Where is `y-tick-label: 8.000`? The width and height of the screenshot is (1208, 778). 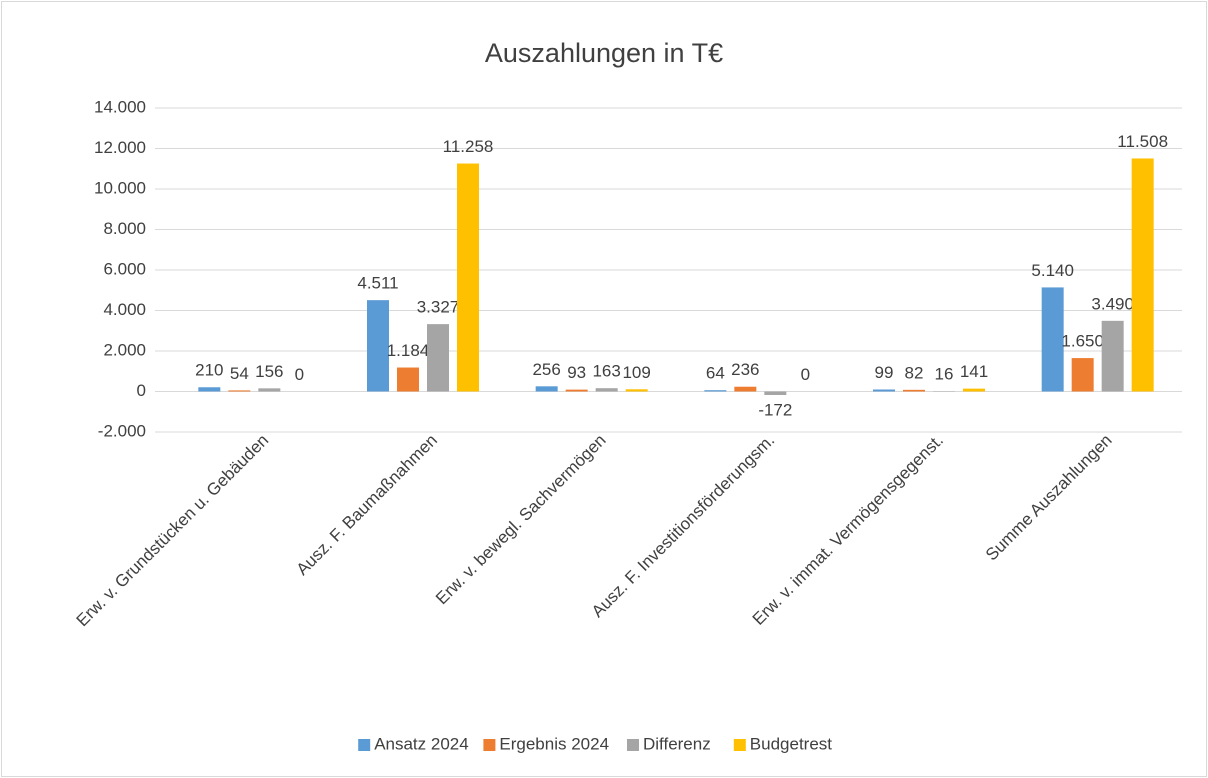 y-tick-label: 8.000 is located at coordinates (124, 228).